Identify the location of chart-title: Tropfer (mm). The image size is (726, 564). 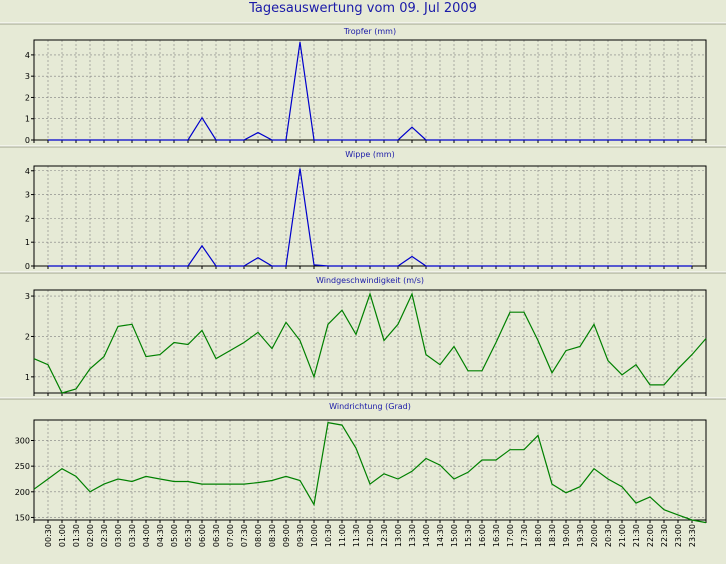
(369, 31).